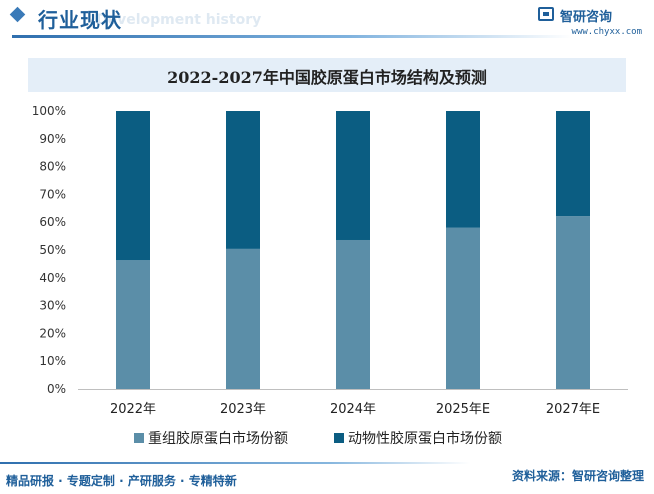 This screenshot has width=654, height=494. I want to click on x-tick-label: 2024年, so click(353, 409).